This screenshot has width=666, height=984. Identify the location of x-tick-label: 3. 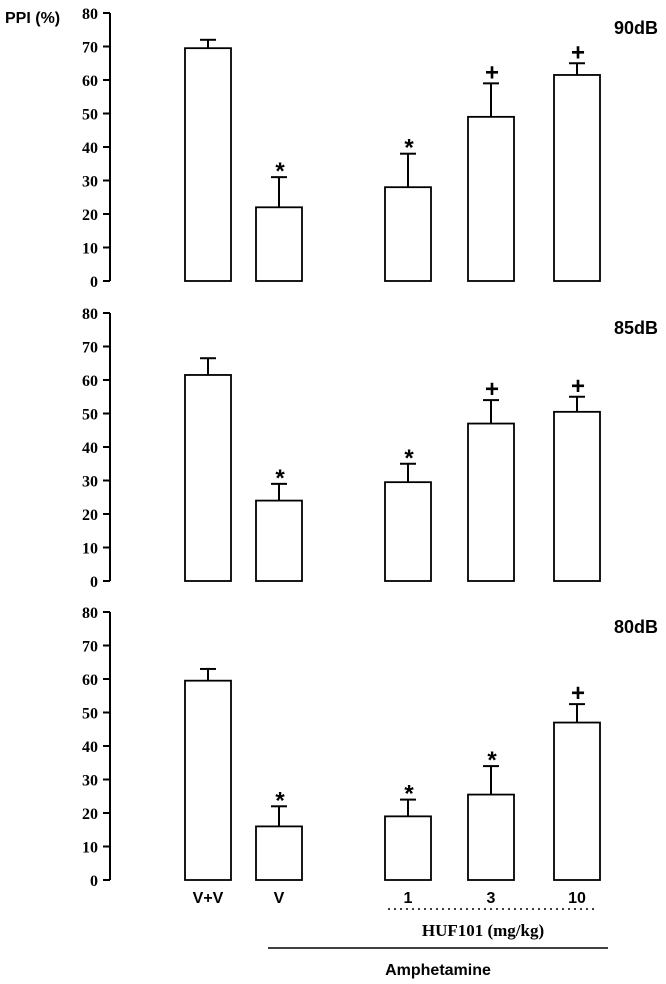
(491, 898).